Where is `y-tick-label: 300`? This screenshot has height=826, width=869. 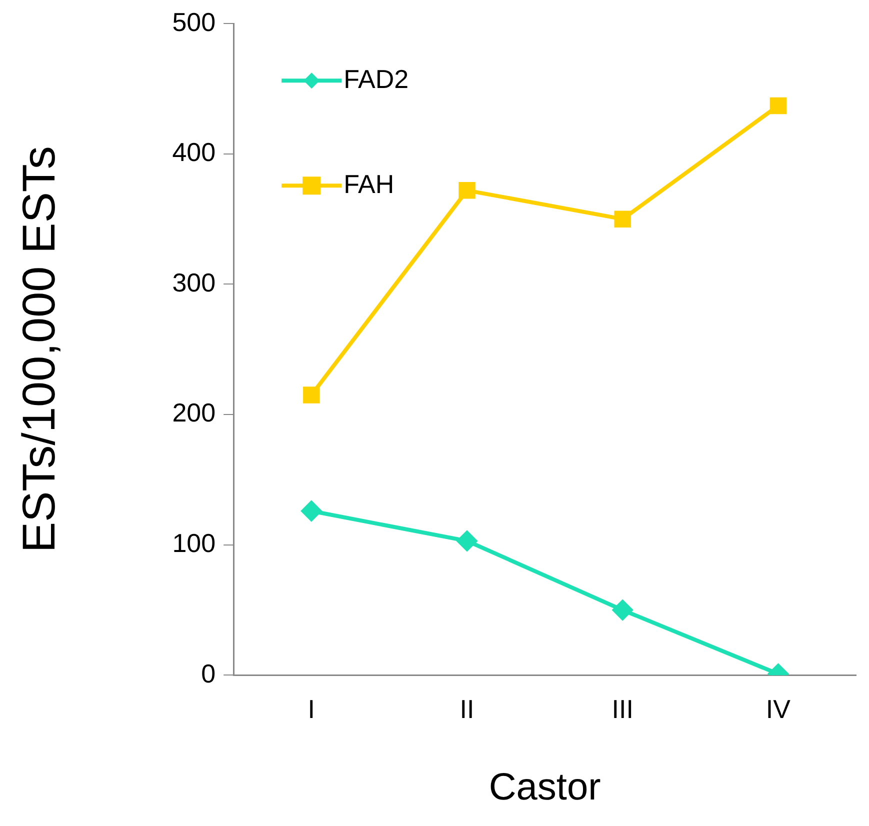
y-tick-label: 300 is located at coordinates (194, 282).